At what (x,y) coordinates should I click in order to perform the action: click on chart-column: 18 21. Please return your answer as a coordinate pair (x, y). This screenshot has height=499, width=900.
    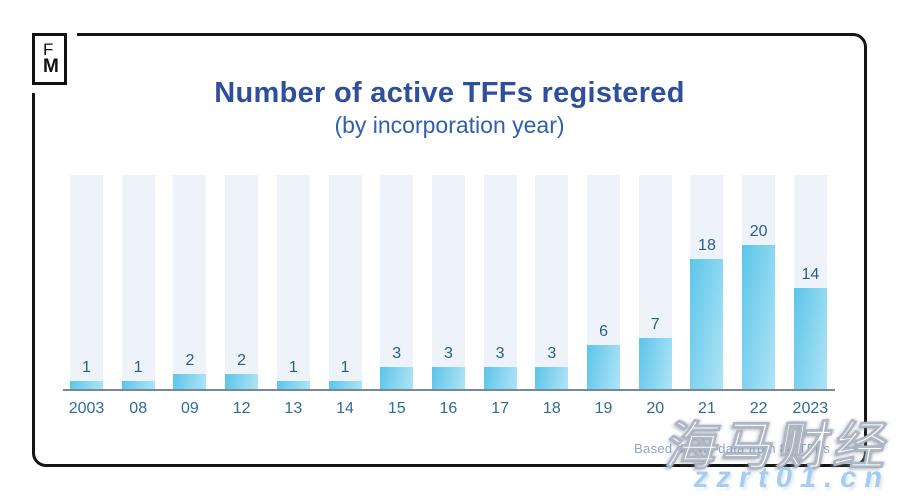
    Looking at the image, I should click on (707, 296).